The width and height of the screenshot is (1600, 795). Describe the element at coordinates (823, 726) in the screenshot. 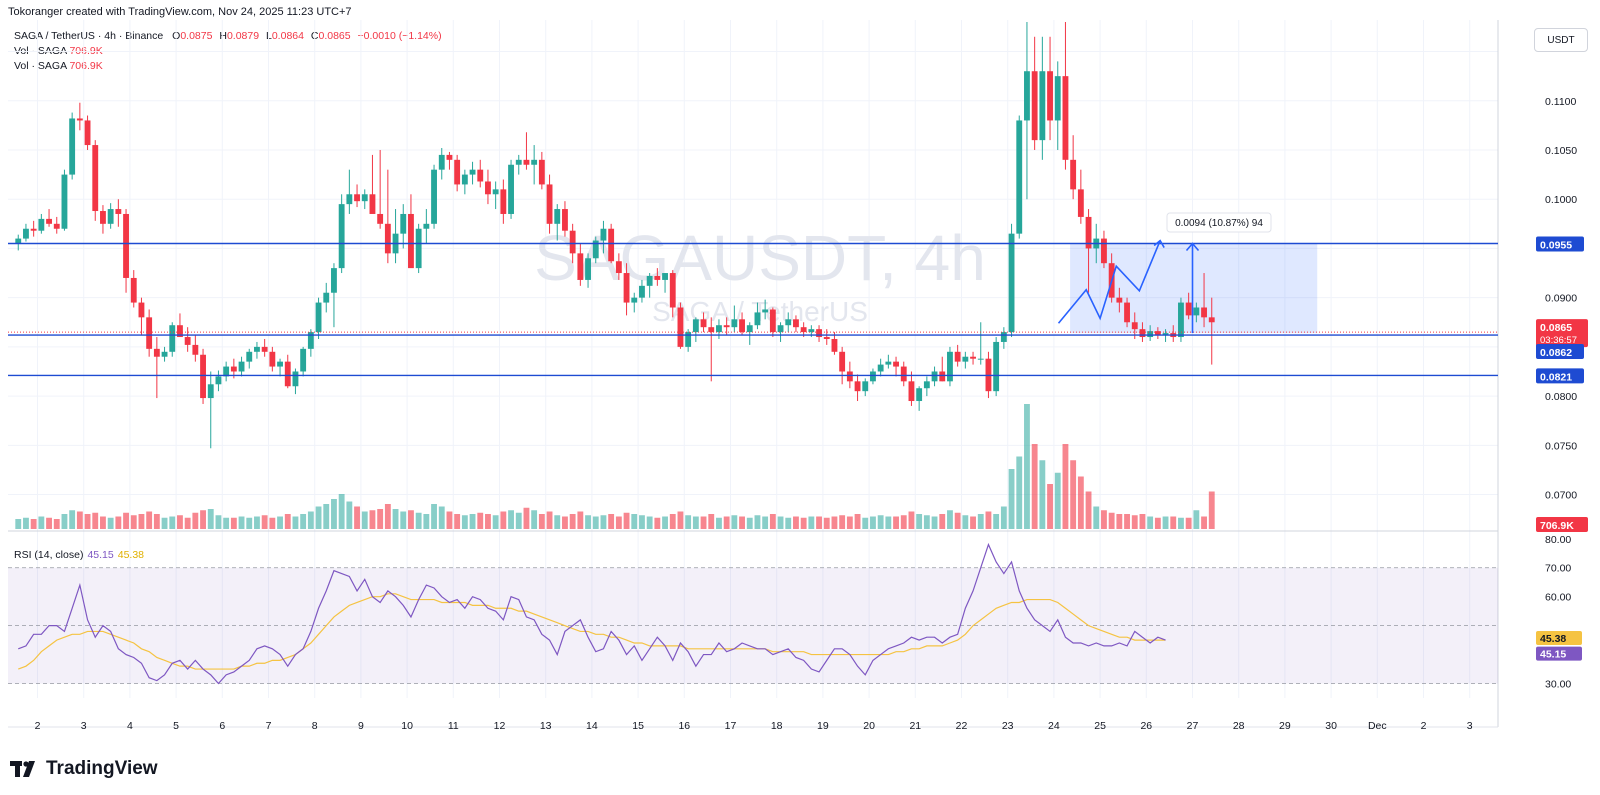

I see `time-tick-label: 19` at that location.